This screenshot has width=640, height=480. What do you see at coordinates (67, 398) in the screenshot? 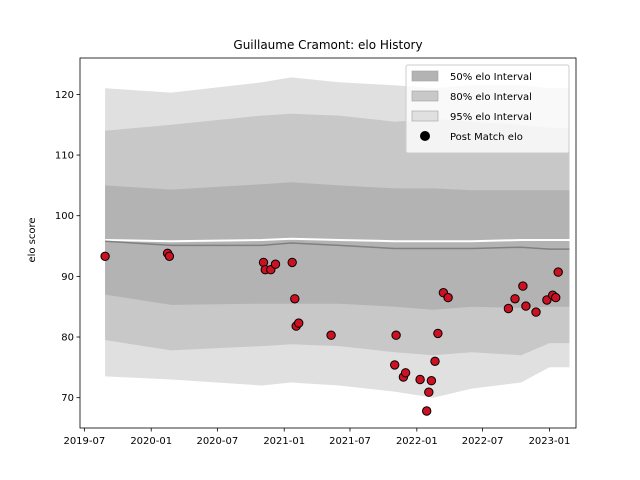
I see `y-tick-label: 70` at bounding box center [67, 398].